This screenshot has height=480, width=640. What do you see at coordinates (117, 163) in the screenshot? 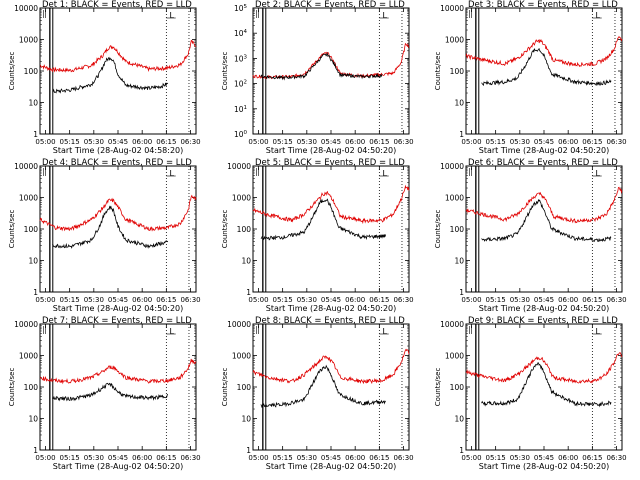
I see `panel-title: Det 4: BLACK = Events, RED = LLD` at bounding box center [117, 163].